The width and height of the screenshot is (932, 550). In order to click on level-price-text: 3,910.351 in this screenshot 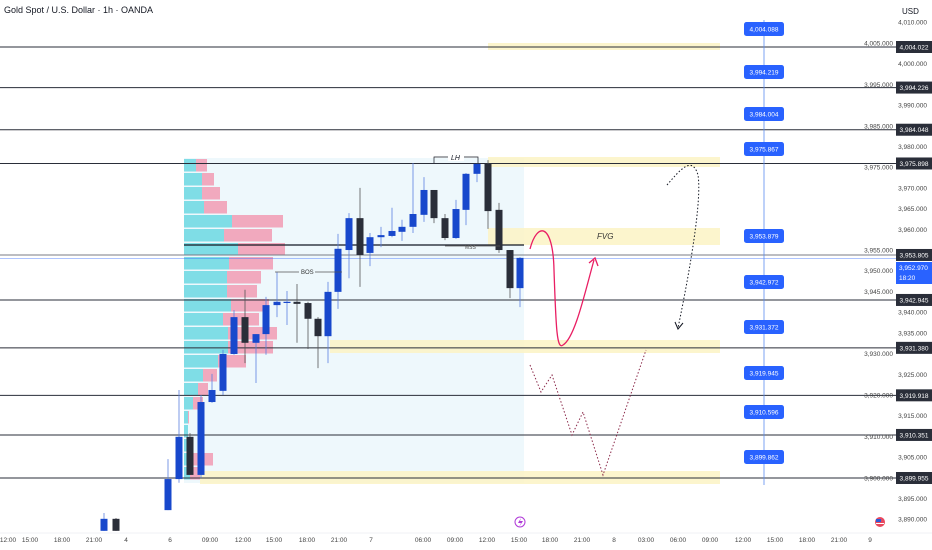, I will do `click(914, 435)`.